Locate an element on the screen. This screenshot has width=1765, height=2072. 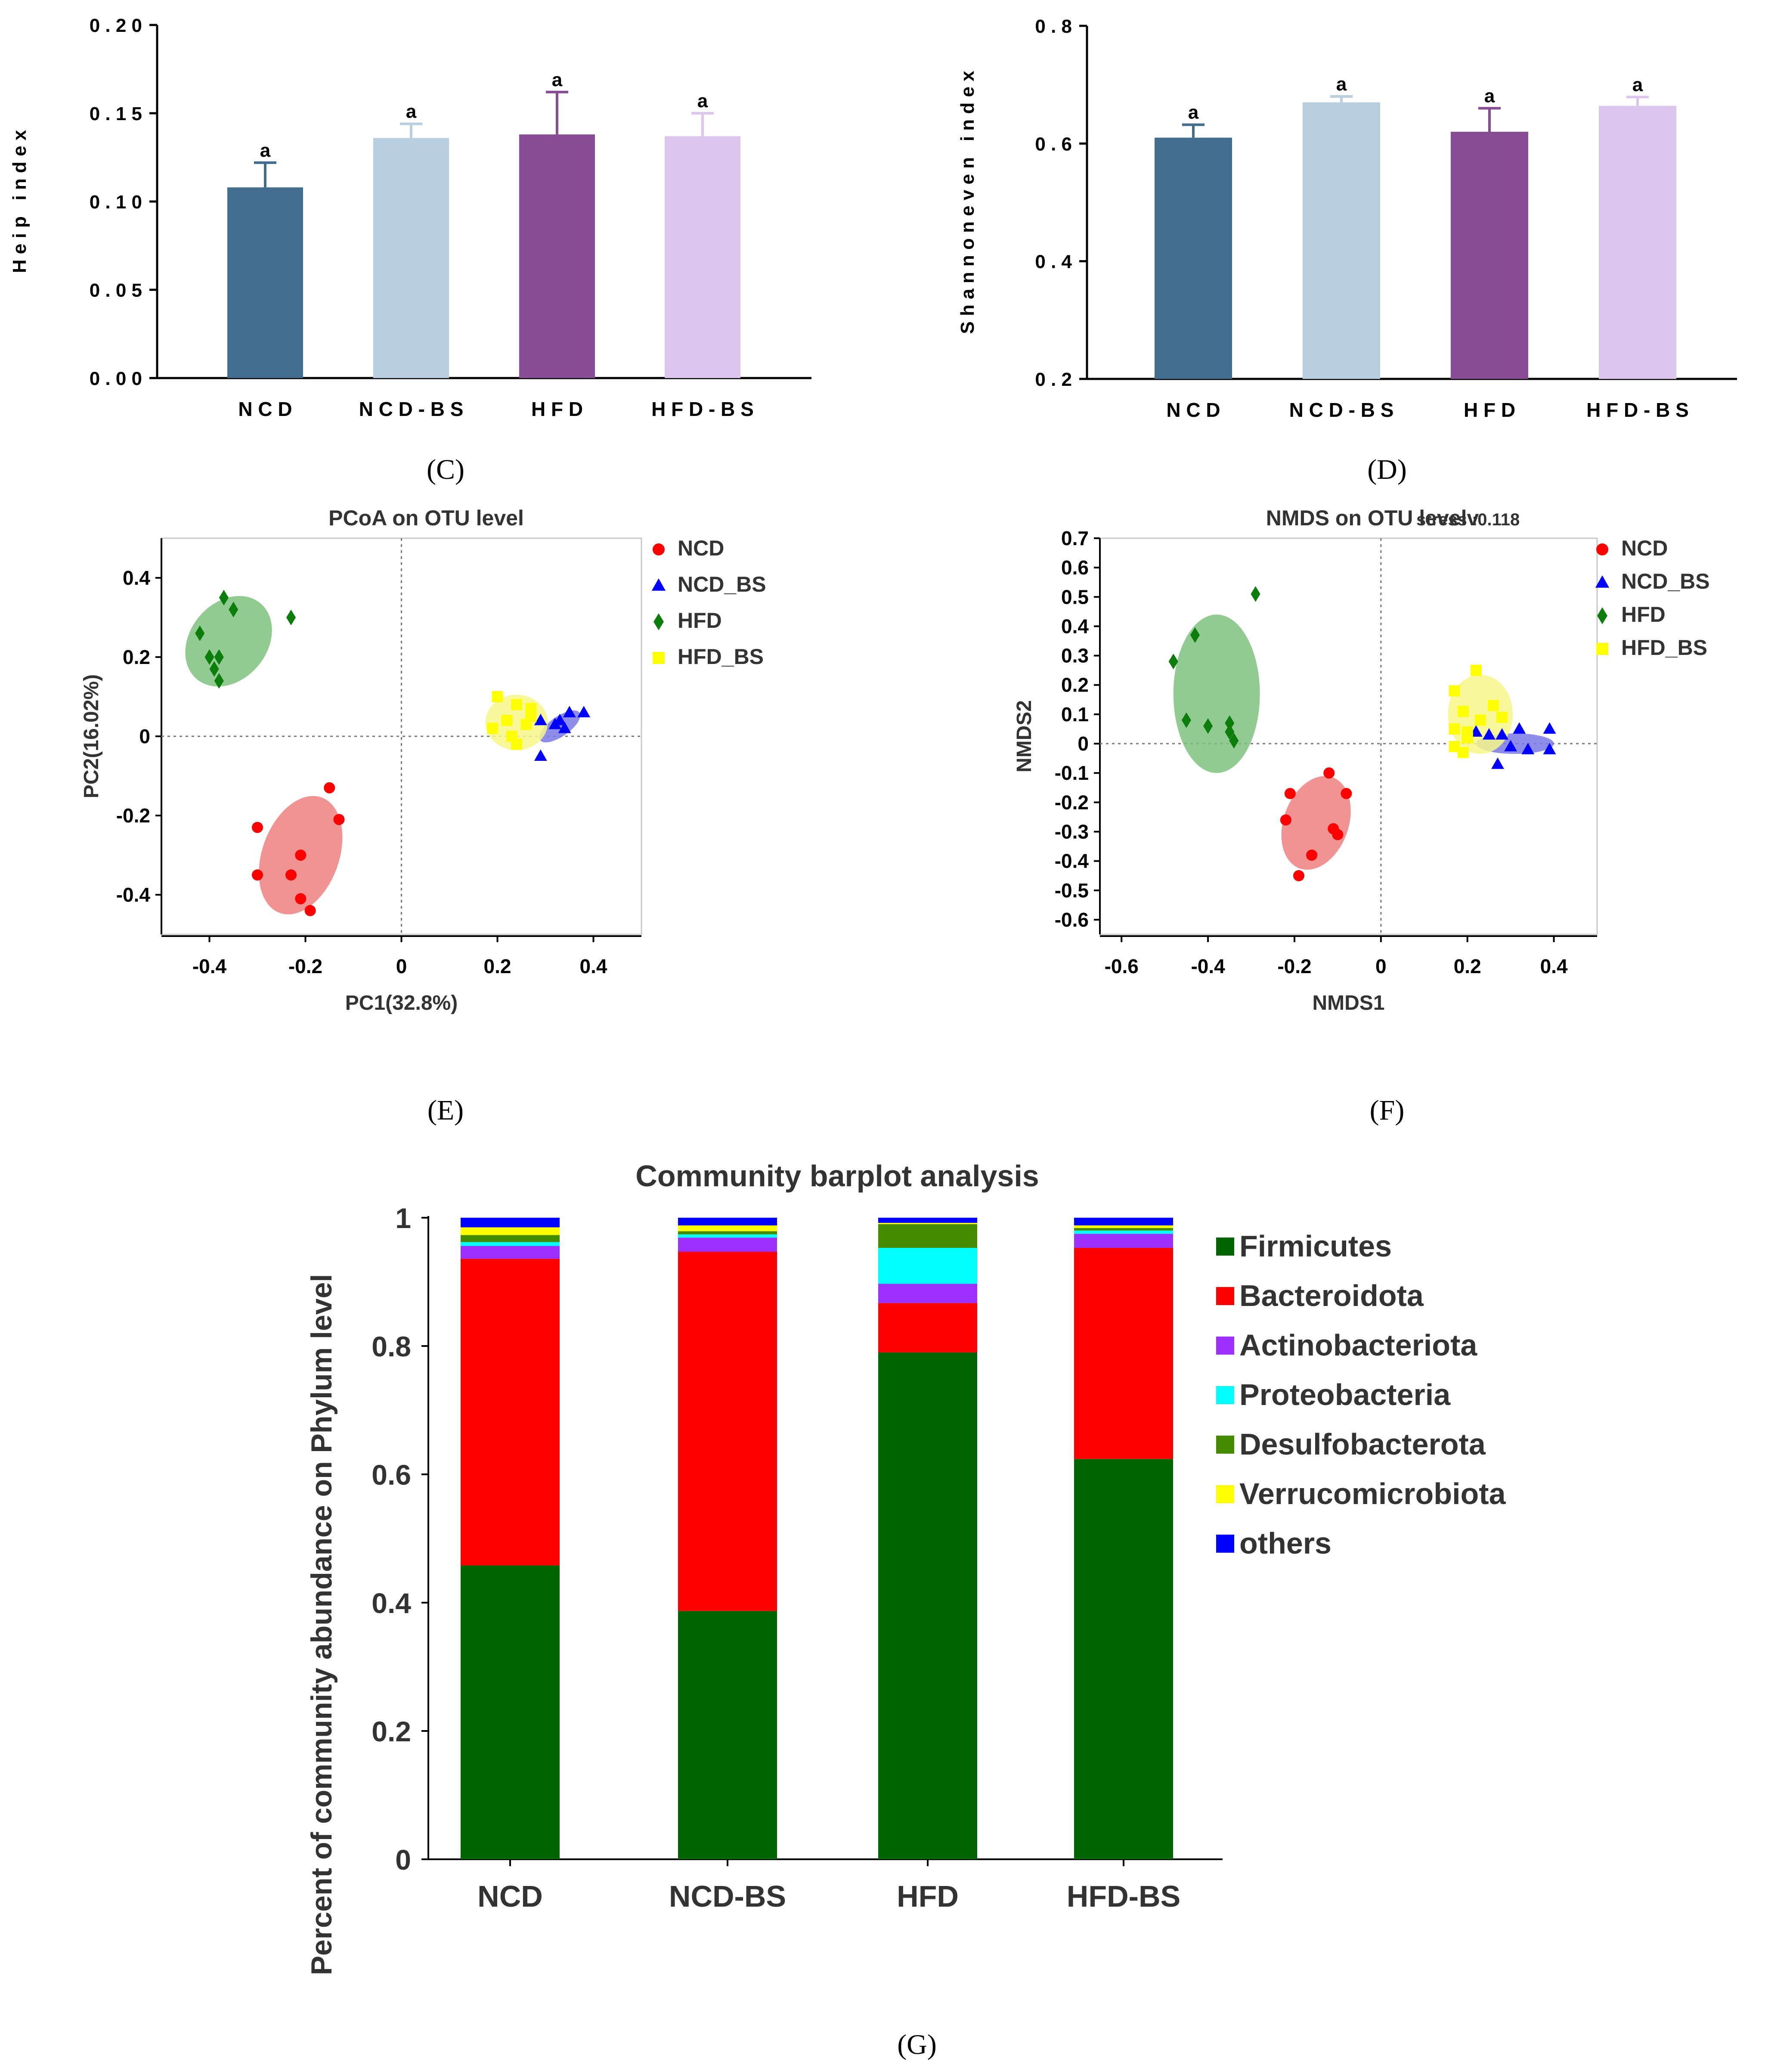
y-tick-label: 0.1 is located at coordinates (1075, 714).